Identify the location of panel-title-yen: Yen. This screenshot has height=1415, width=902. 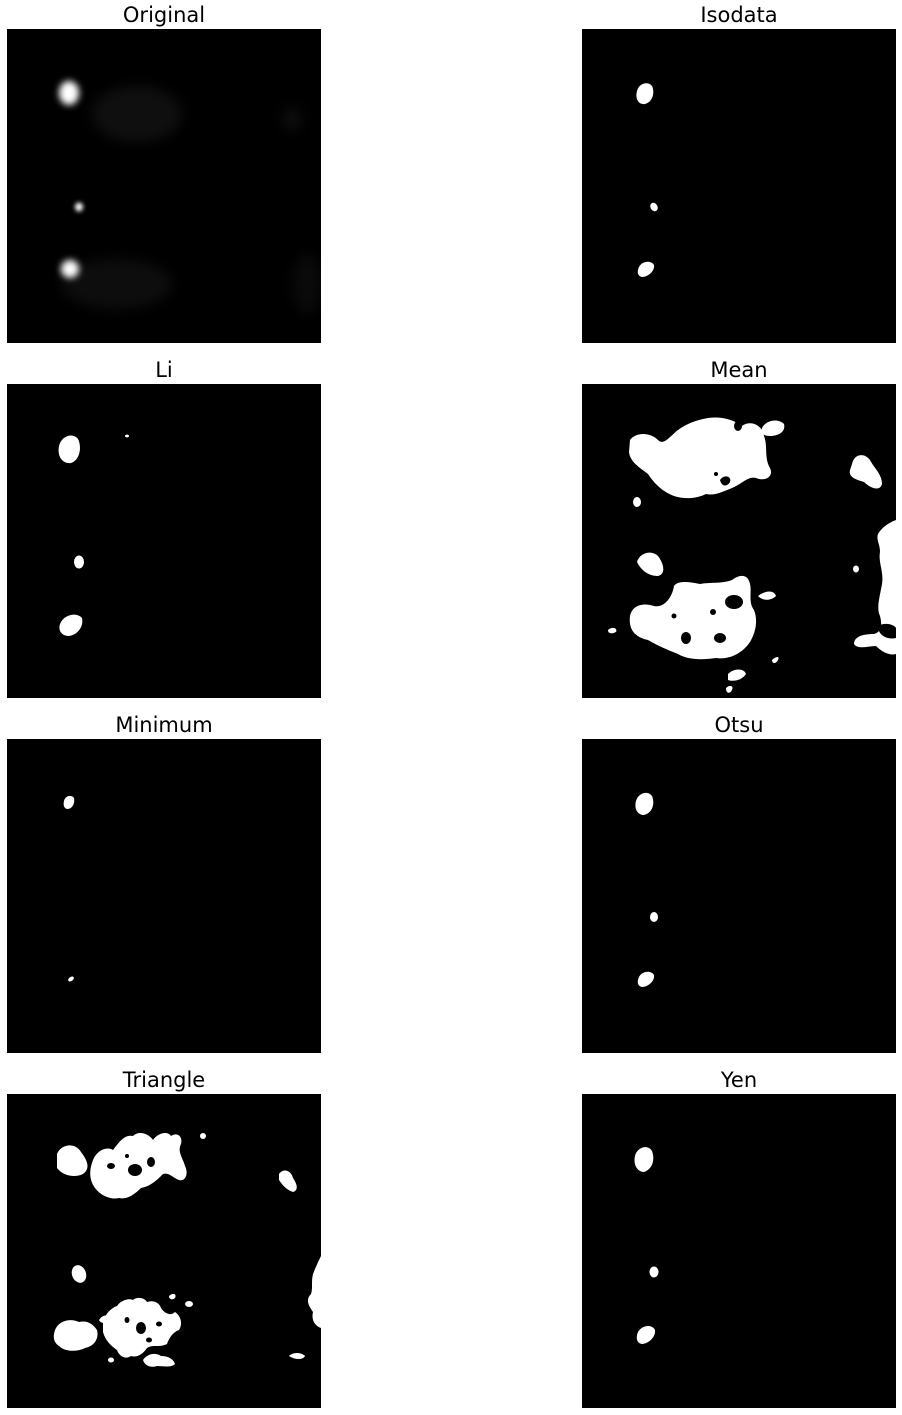
(739, 1080).